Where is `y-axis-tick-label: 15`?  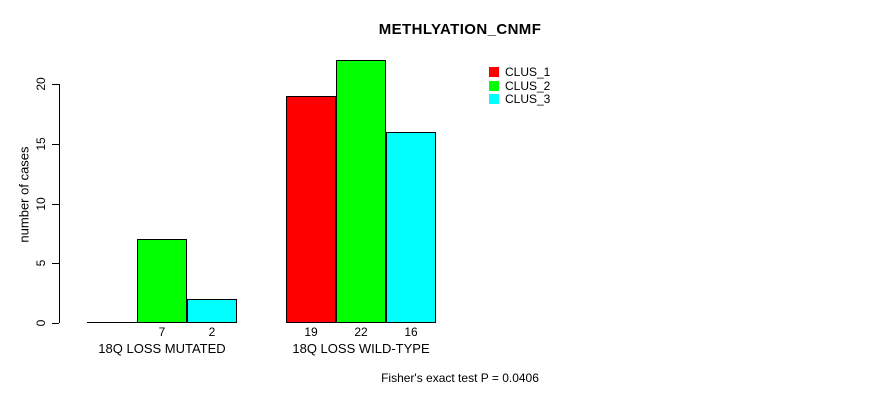 y-axis-tick-label: 15 is located at coordinates (41, 144).